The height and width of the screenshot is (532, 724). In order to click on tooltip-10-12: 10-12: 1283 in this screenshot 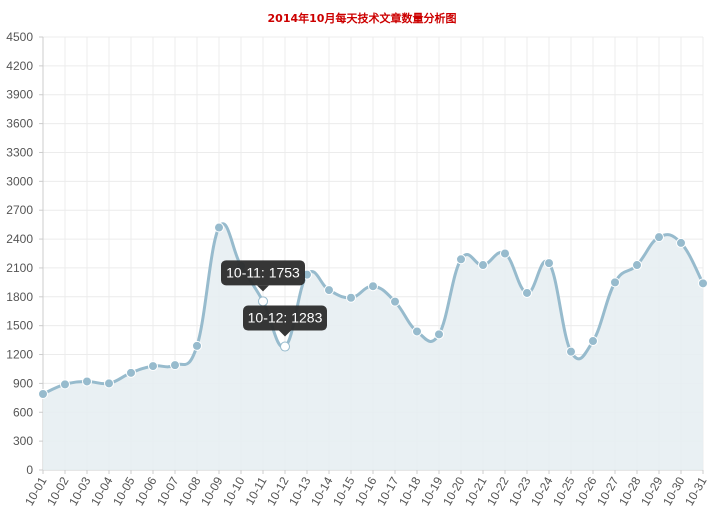, I will do `click(285, 321)`.